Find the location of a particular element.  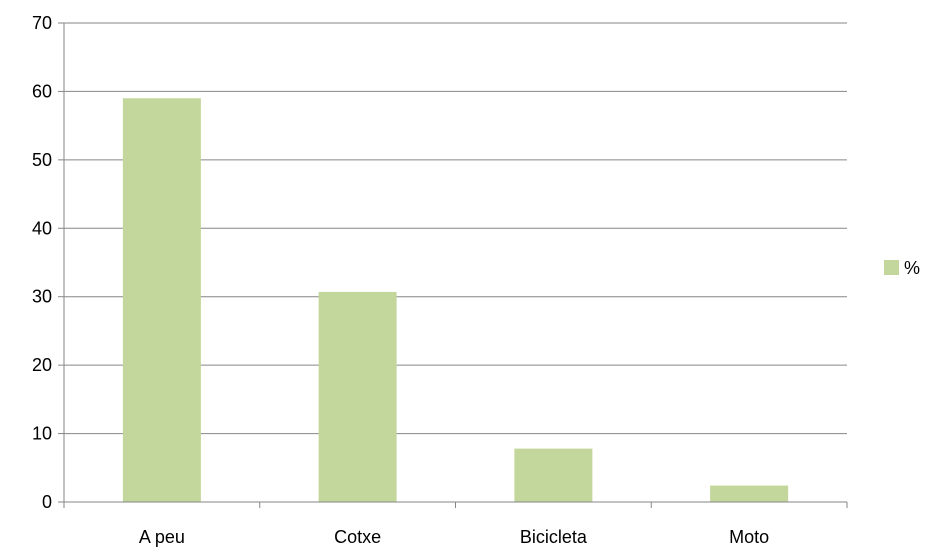

y-tick-label-40: 40 is located at coordinates (42, 228).